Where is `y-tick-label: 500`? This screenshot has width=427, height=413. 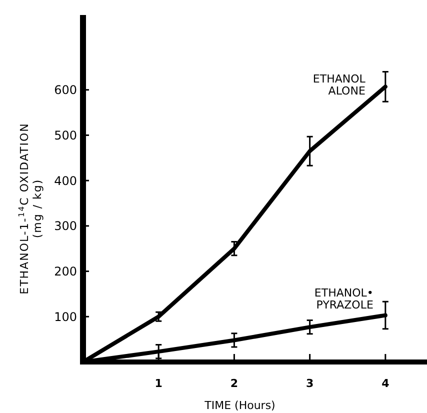 y-tick-label: 500 is located at coordinates (65, 135).